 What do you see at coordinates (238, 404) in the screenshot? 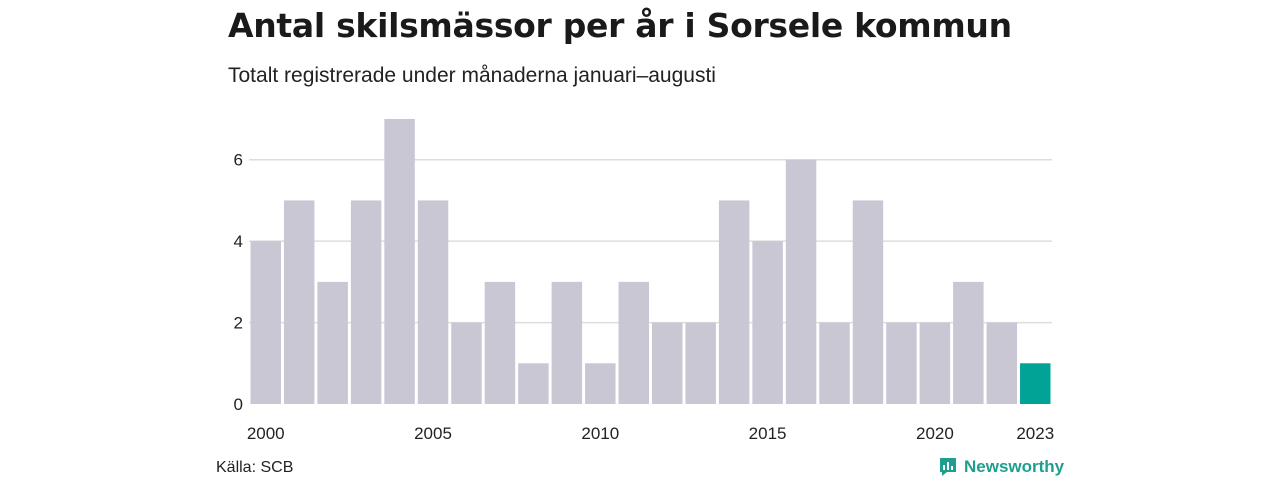
I see `y-tick-label: 0` at bounding box center [238, 404].